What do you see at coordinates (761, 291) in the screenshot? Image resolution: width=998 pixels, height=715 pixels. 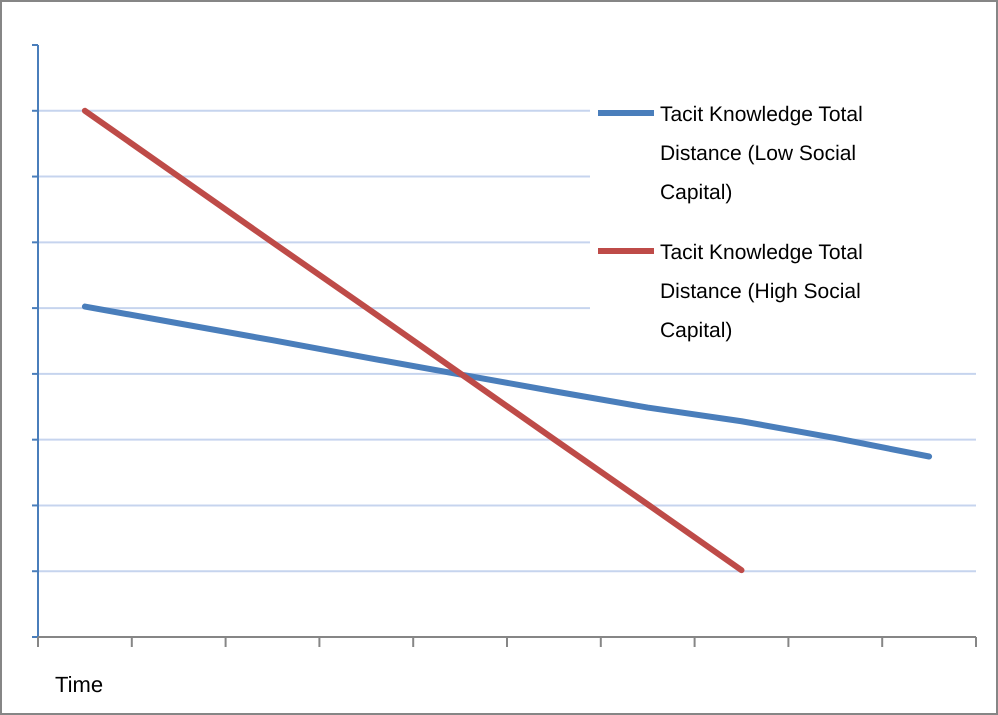 I see `legend-label: Tacit Knowledge Total Distance (High Social Capital)` at bounding box center [761, 291].